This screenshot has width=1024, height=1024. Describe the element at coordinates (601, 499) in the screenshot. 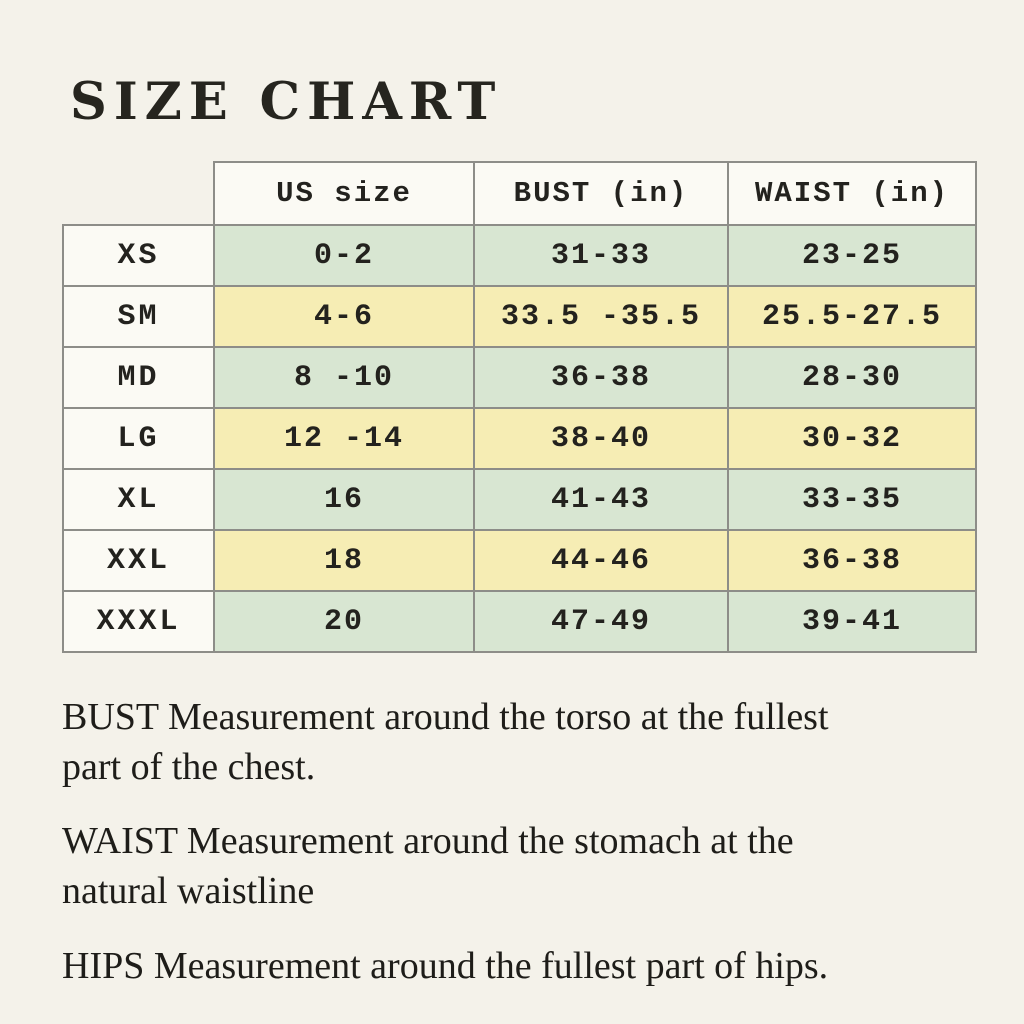

I see `bust-value: 41-43` at that location.